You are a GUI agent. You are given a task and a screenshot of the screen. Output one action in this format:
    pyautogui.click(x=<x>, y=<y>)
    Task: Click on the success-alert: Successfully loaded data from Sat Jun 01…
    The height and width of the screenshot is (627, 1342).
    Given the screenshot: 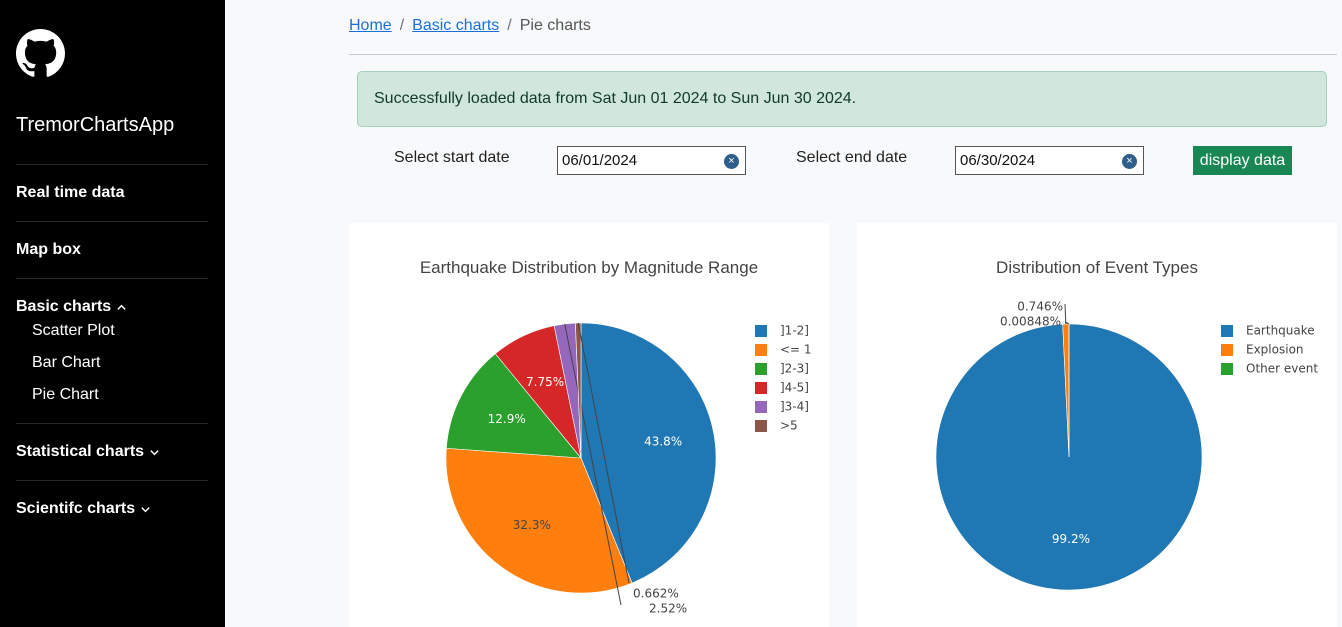 What is the action you would take?
    pyautogui.click(x=842, y=99)
    